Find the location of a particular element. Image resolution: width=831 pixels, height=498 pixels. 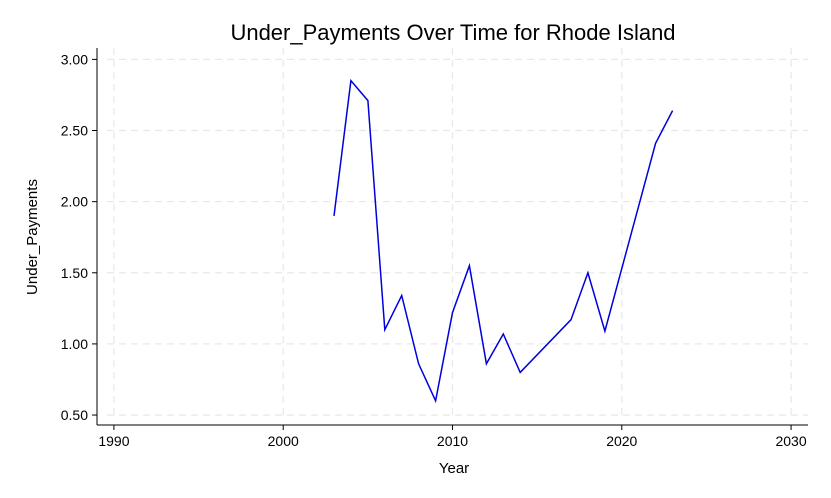

y-axis-label: Under_Payments is located at coordinates (32, 237).